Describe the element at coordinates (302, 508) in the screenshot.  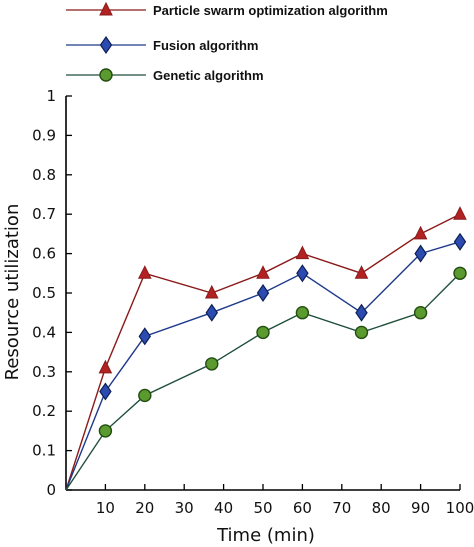
I see `x-tick-label: 60` at that location.